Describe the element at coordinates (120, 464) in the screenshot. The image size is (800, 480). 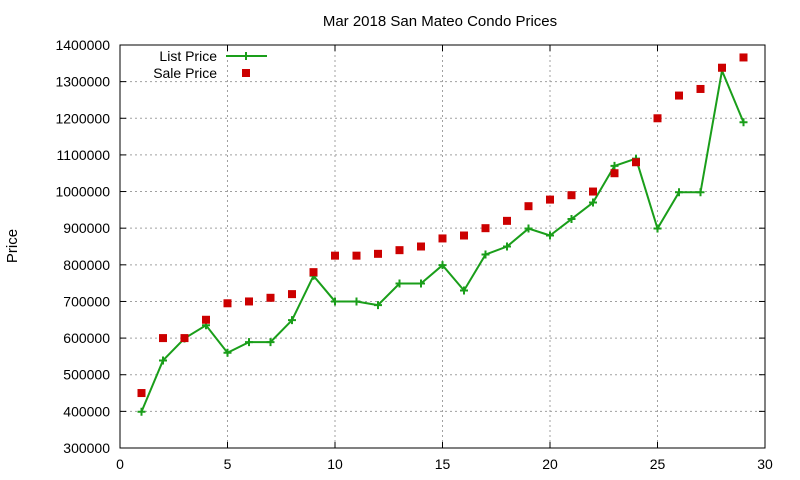
I see `x-tick-label: 0` at that location.